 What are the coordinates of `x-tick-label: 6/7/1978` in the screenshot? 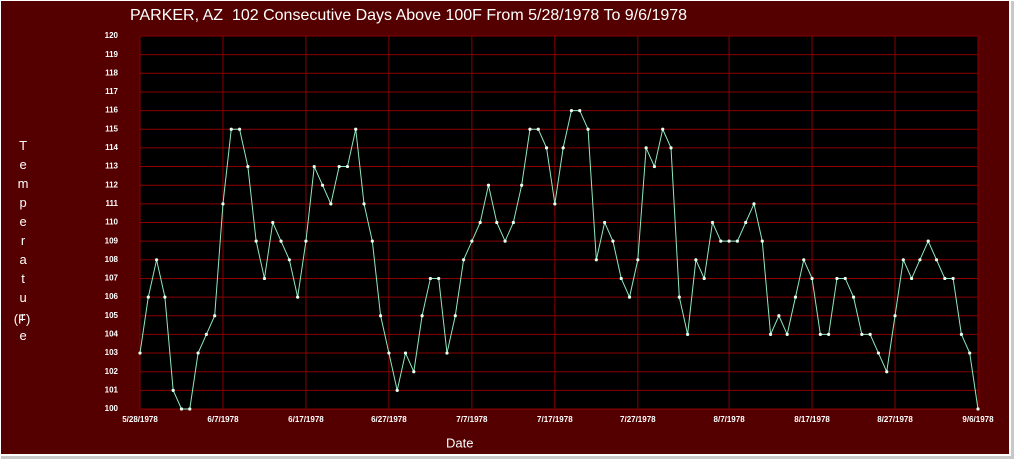 It's located at (223, 419).